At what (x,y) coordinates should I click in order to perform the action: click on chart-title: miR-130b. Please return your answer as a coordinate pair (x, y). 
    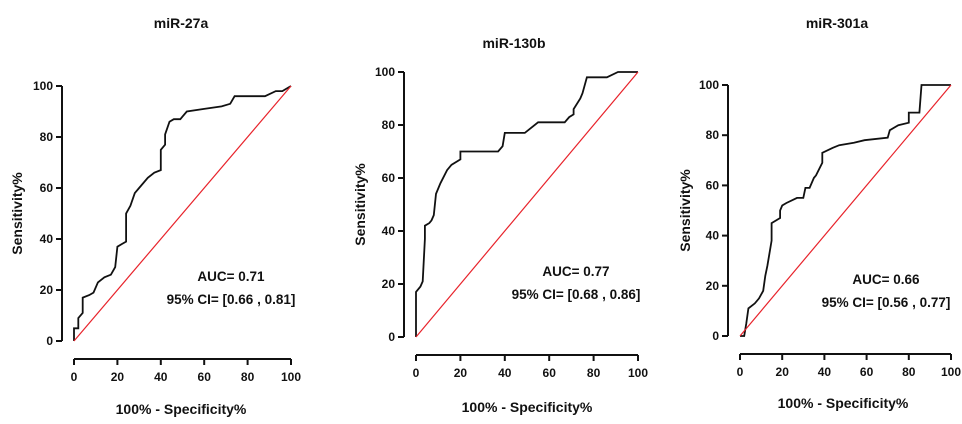
    Looking at the image, I should click on (513, 43).